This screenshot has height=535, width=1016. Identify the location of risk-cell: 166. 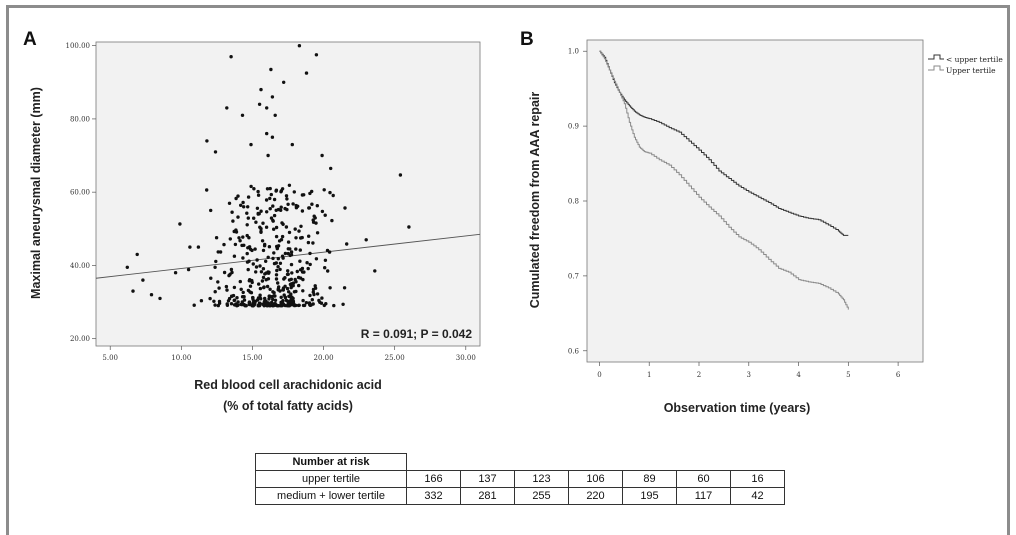
(433, 479).